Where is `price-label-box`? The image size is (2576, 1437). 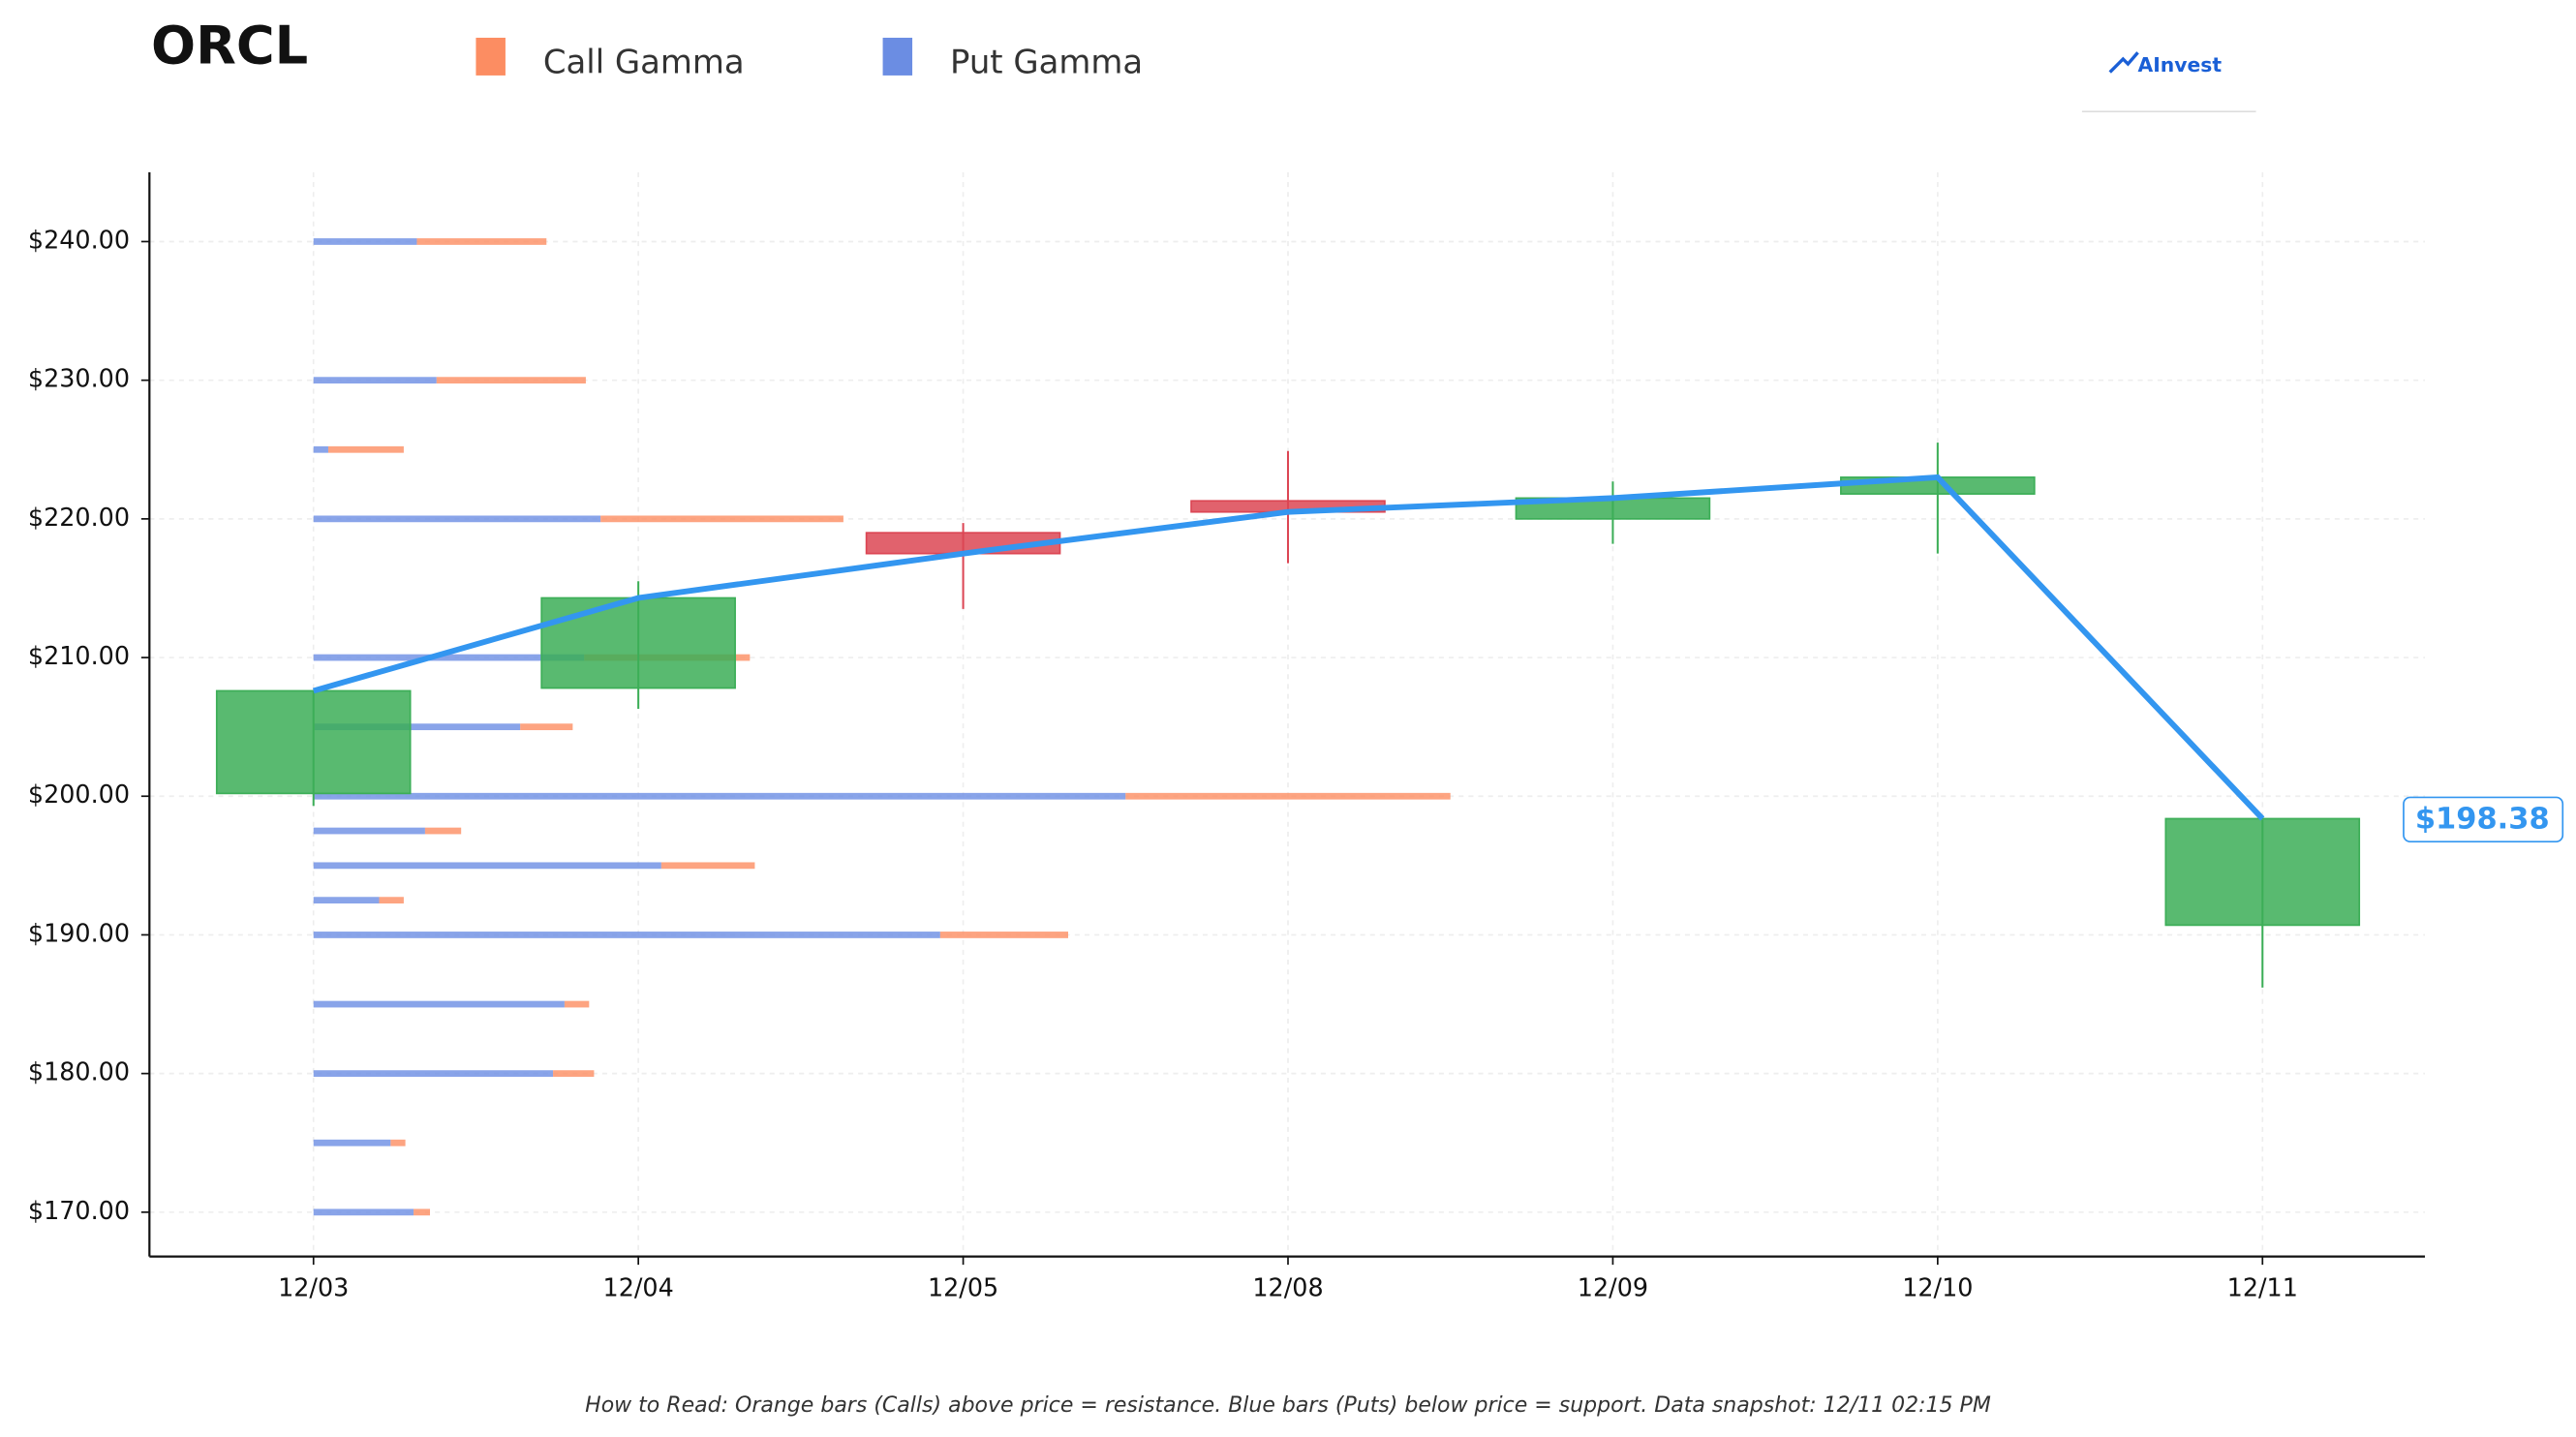
price-label-box is located at coordinates (2483, 820).